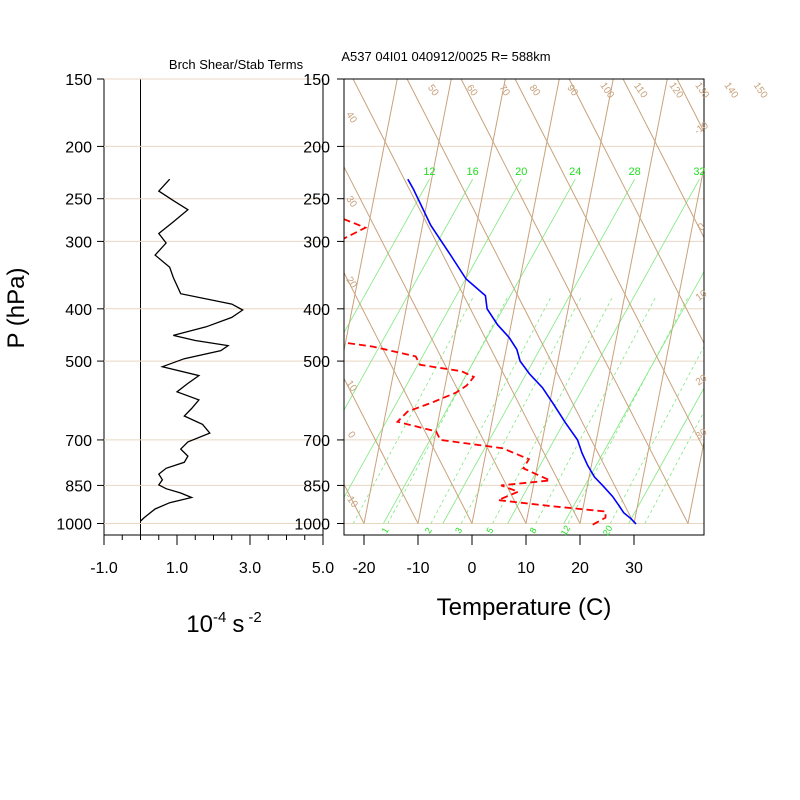 The height and width of the screenshot is (800, 800). What do you see at coordinates (634, 568) in the screenshot?
I see `skewt-x-tick-label: 30` at bounding box center [634, 568].